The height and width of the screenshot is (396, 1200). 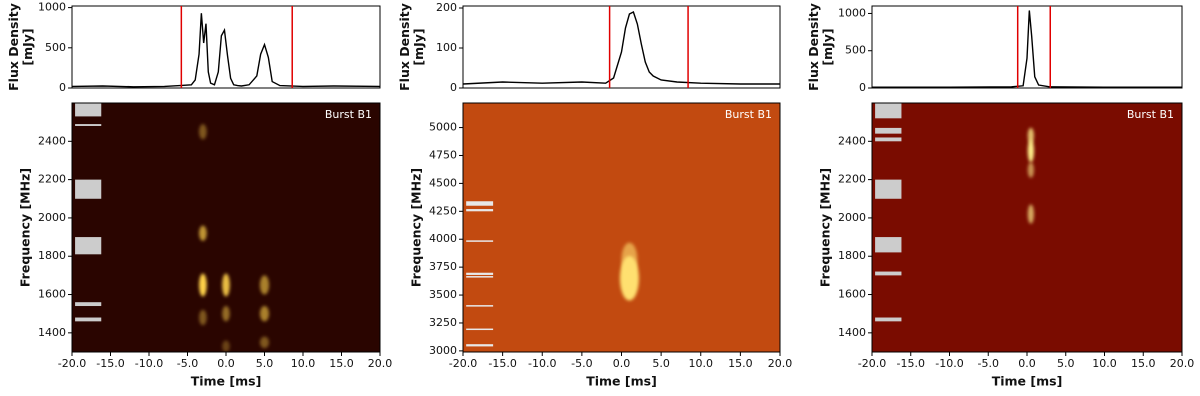 I want to click on y-tick-label: 3500, so click(x=443, y=294).